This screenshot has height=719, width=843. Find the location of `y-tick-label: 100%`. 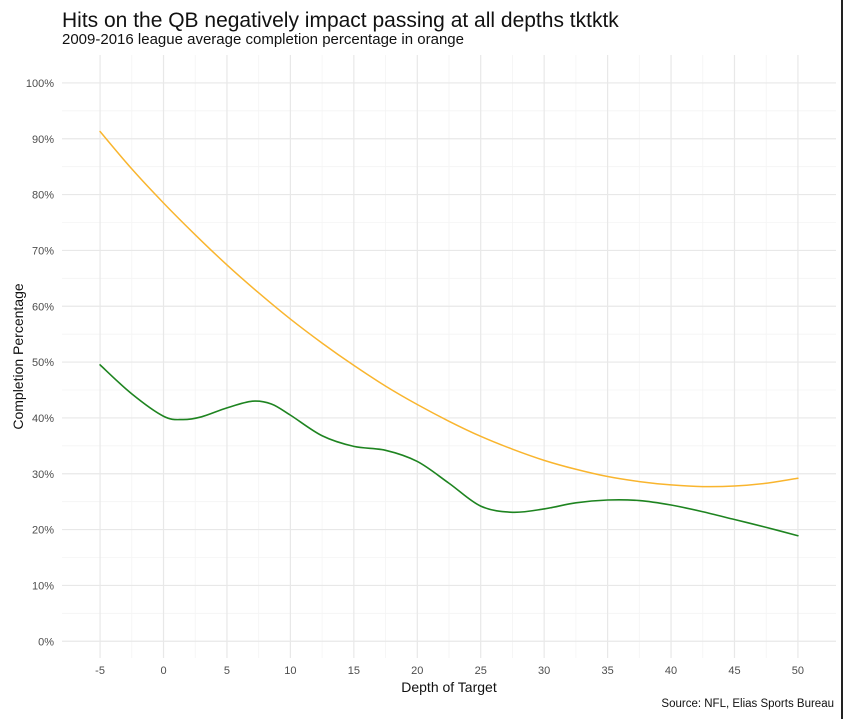

y-tick-label: 100% is located at coordinates (40, 84).